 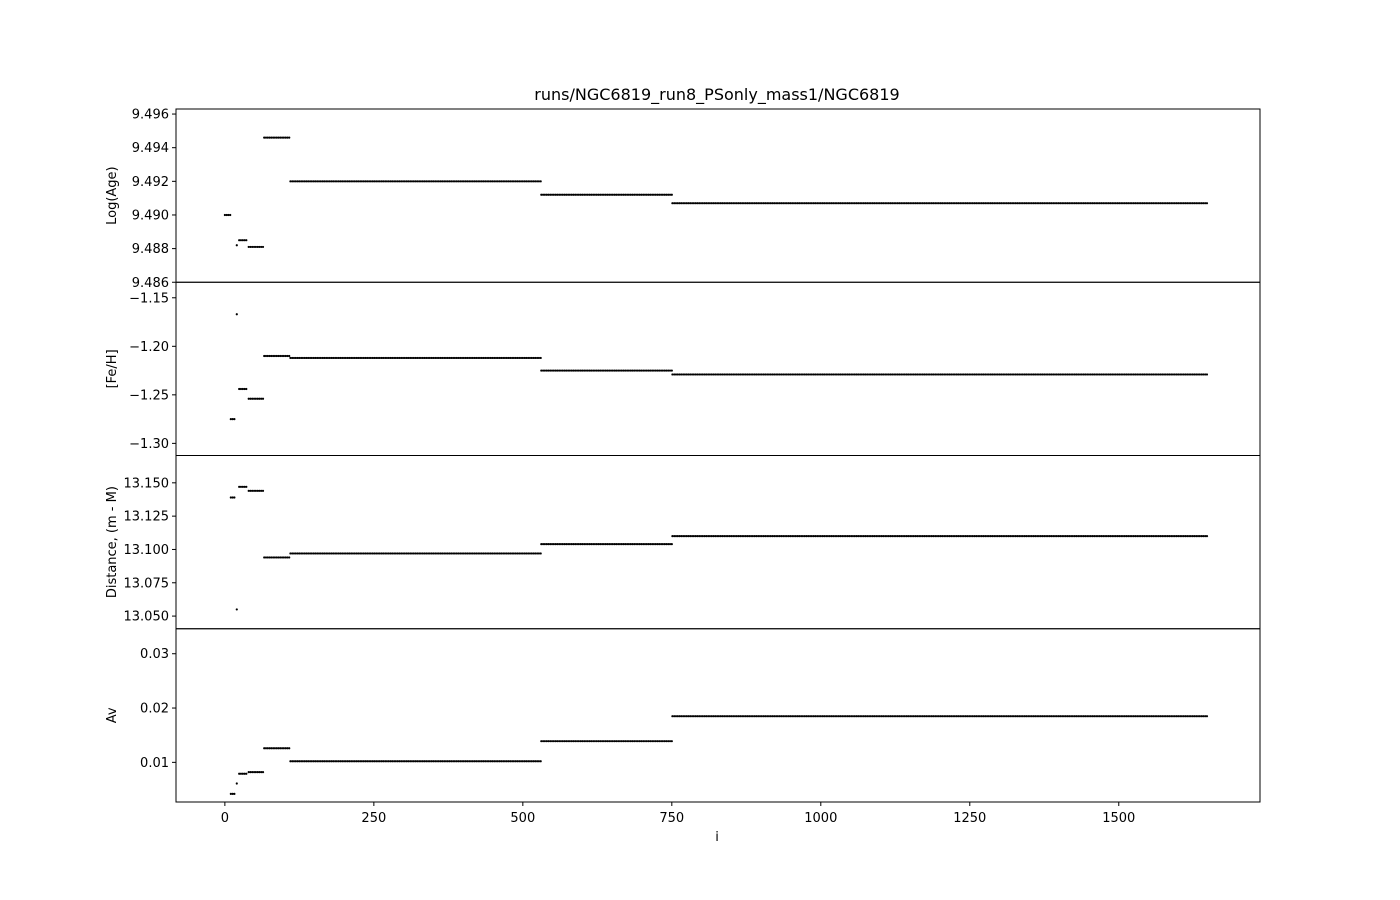 I want to click on x-tick-label: 1250, so click(x=969, y=818).